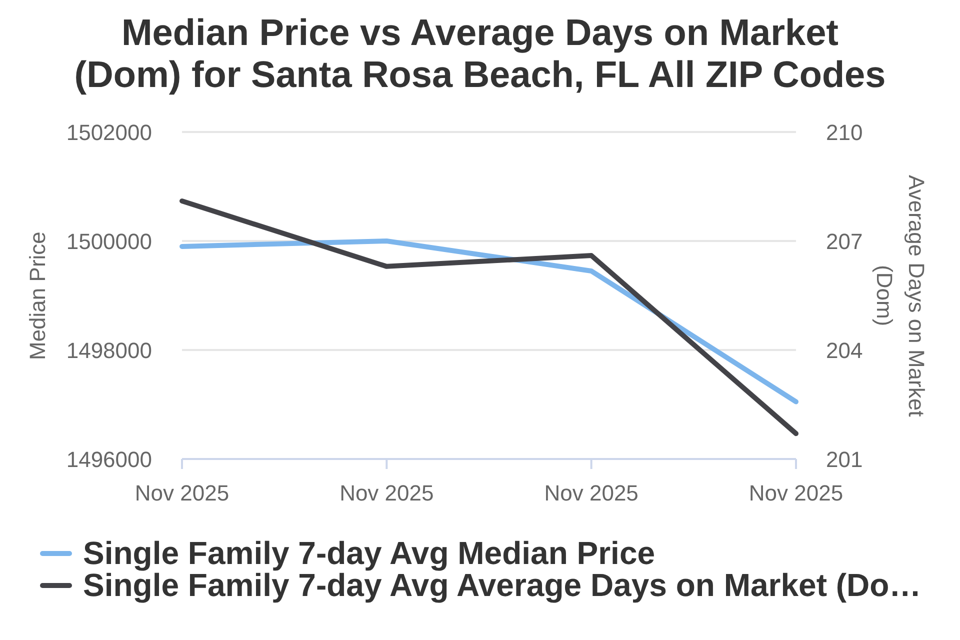 The width and height of the screenshot is (960, 640). I want to click on y-tick-label: 1496000, so click(109, 459).